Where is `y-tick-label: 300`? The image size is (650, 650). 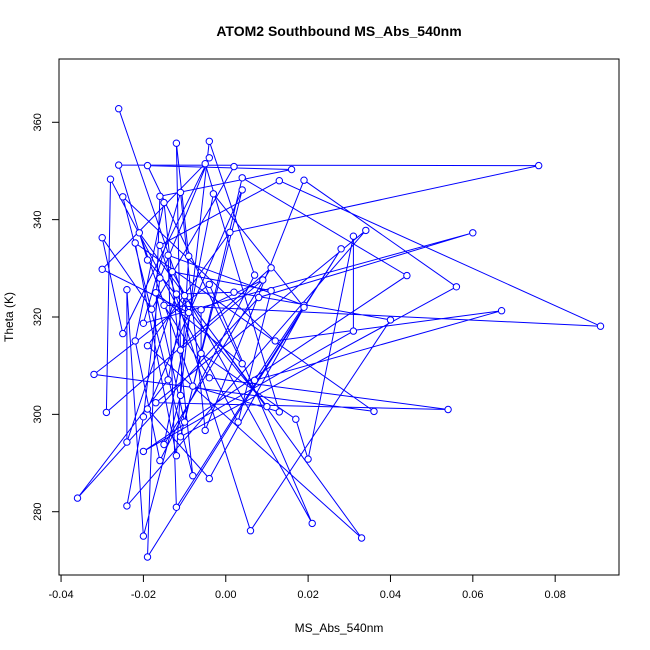 y-tick-label: 300 is located at coordinates (38, 414).